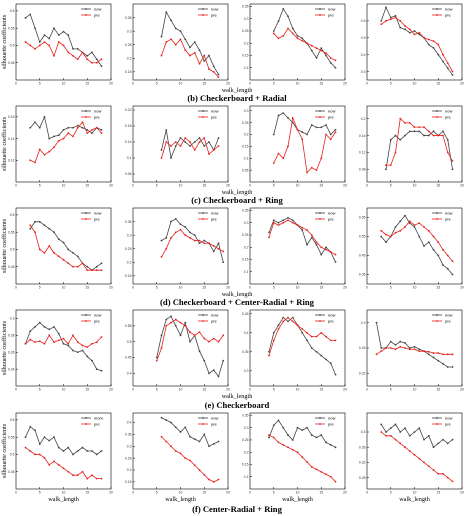  Describe the element at coordinates (245, 211) in the screenshot. I see `y-tick-label: 0.35` at that location.